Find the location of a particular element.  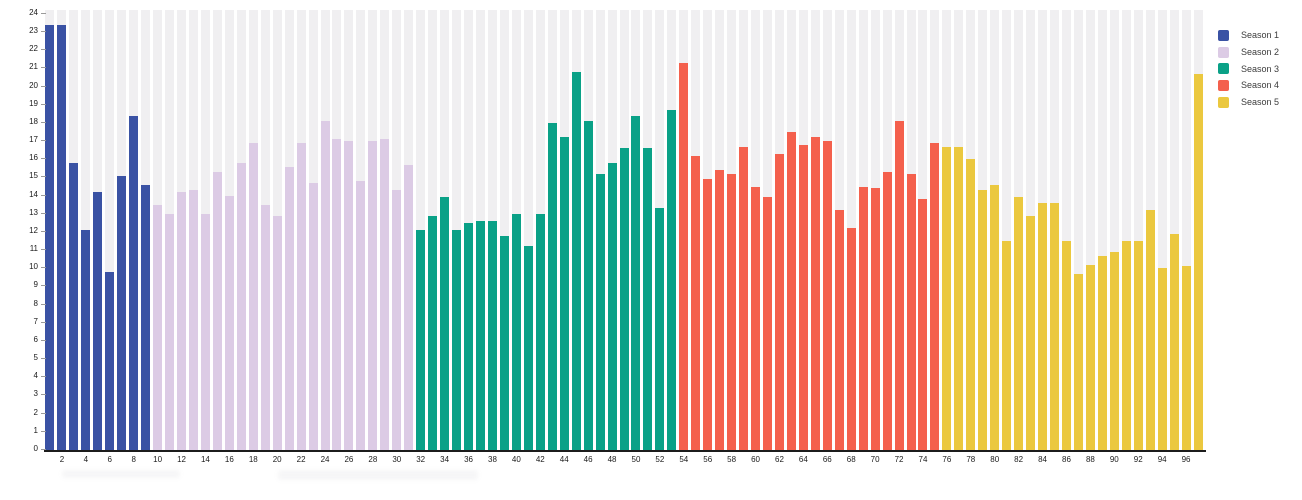

legend-item-season-3: Season 3 is located at coordinates (1248, 68).